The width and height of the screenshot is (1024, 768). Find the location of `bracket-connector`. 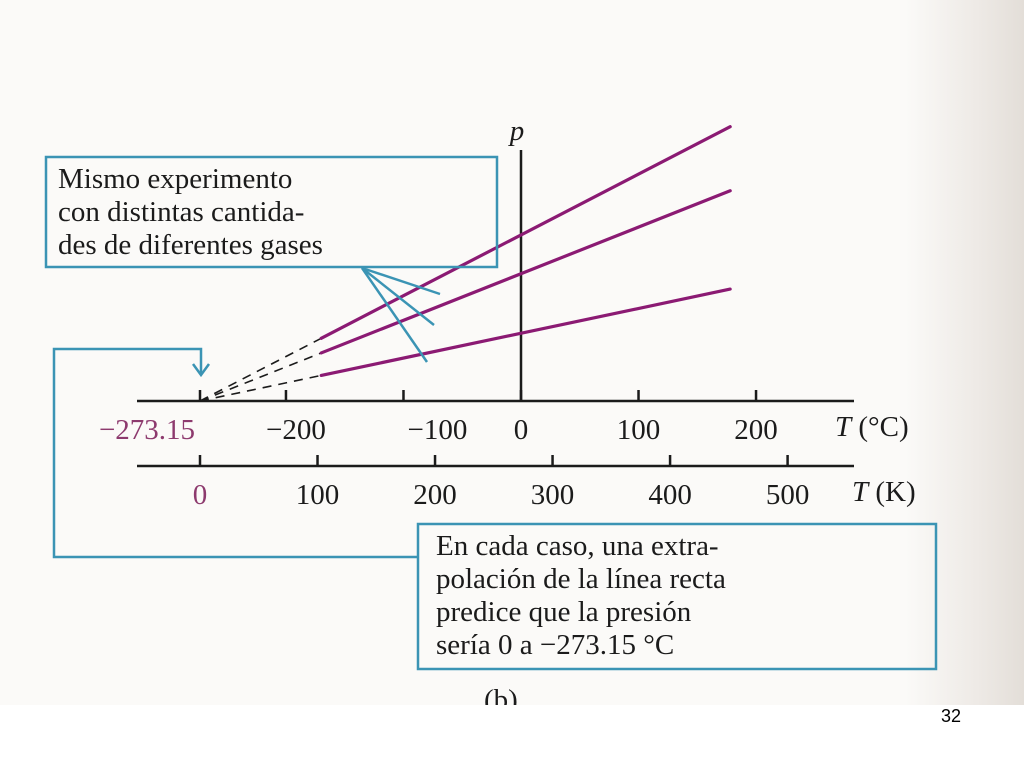

bracket-connector is located at coordinates (235, 453).